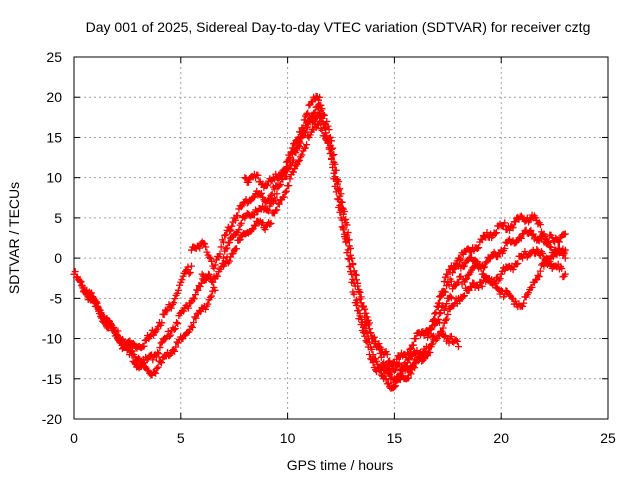 This screenshot has width=640, height=480. I want to click on y-tick-label: -15, so click(52, 379).